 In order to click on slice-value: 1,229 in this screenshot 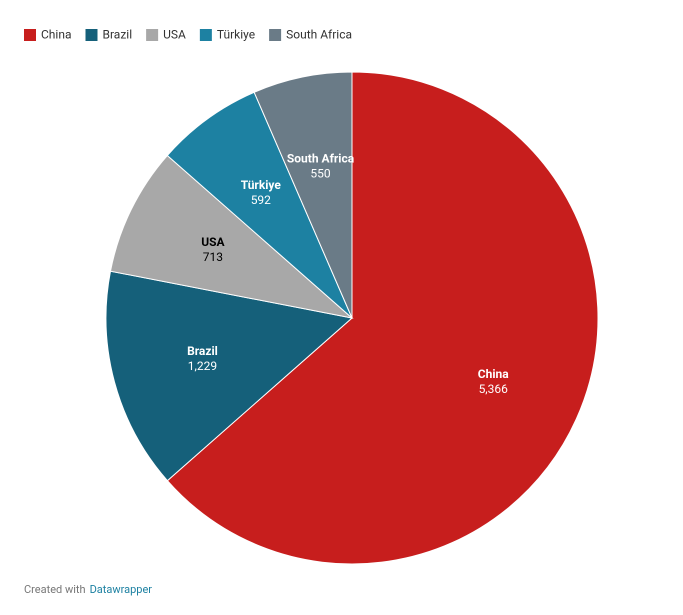, I will do `click(202, 366)`.